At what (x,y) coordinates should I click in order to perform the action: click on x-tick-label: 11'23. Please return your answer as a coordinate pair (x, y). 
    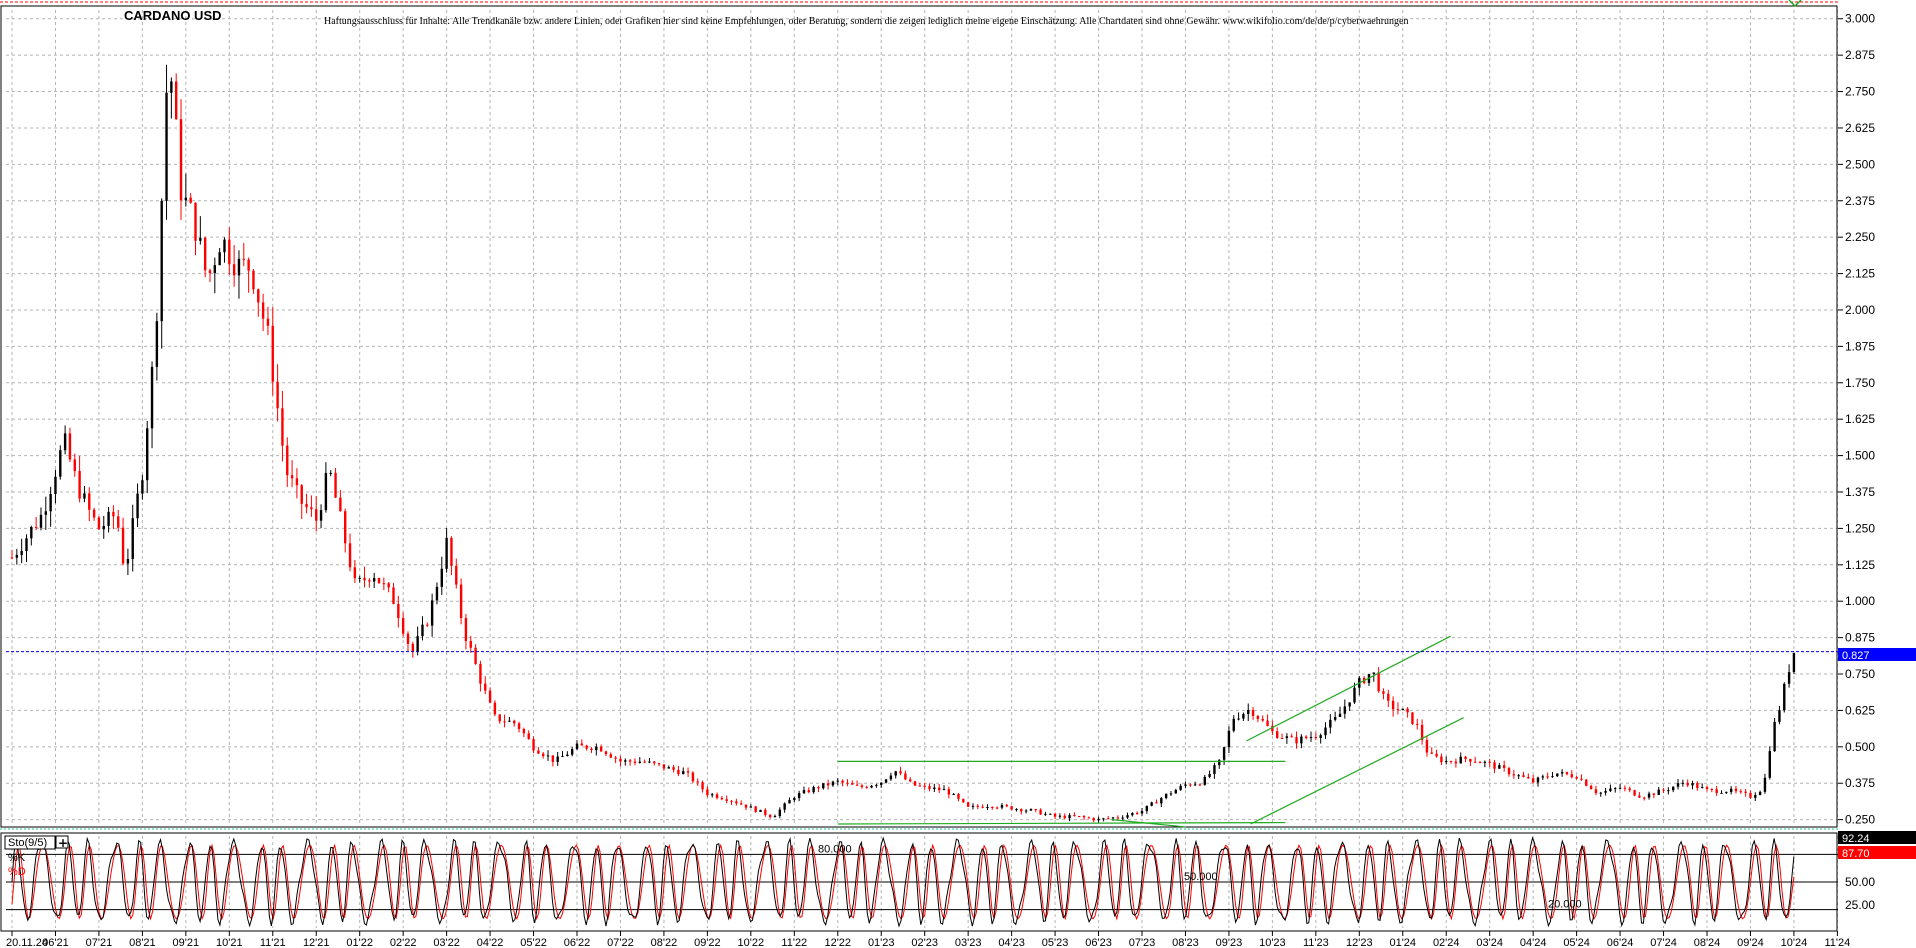
    Looking at the image, I should click on (1316, 942).